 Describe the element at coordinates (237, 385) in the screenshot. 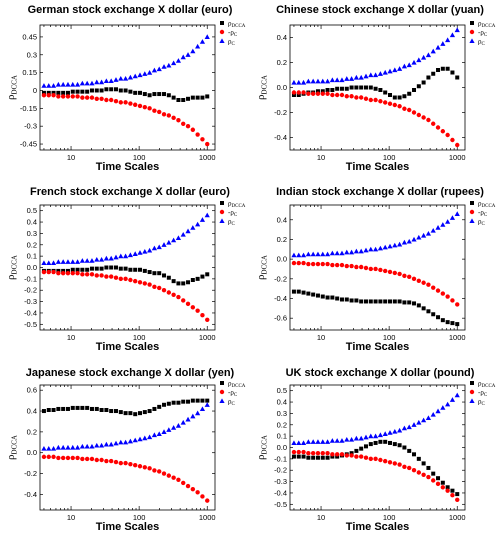

I see `legend-label: ρDCCA` at that location.